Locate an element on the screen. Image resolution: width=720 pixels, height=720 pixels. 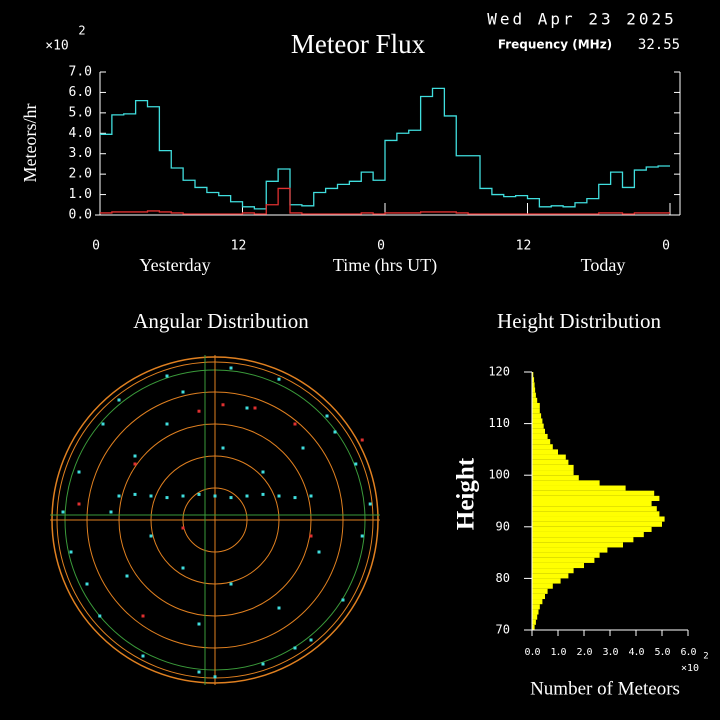
y-axis-label: Meteors/hr is located at coordinates (30, 143).